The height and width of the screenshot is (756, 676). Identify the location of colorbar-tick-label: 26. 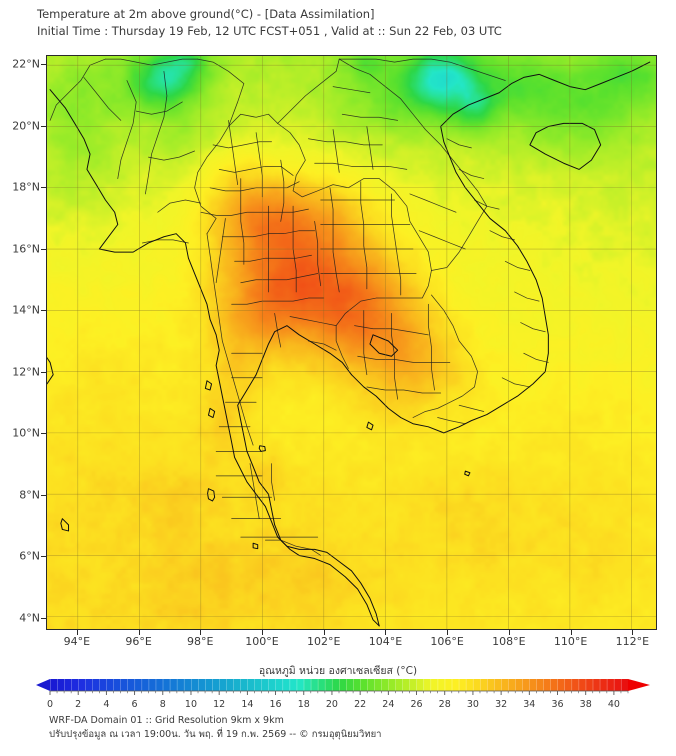
(416, 704).